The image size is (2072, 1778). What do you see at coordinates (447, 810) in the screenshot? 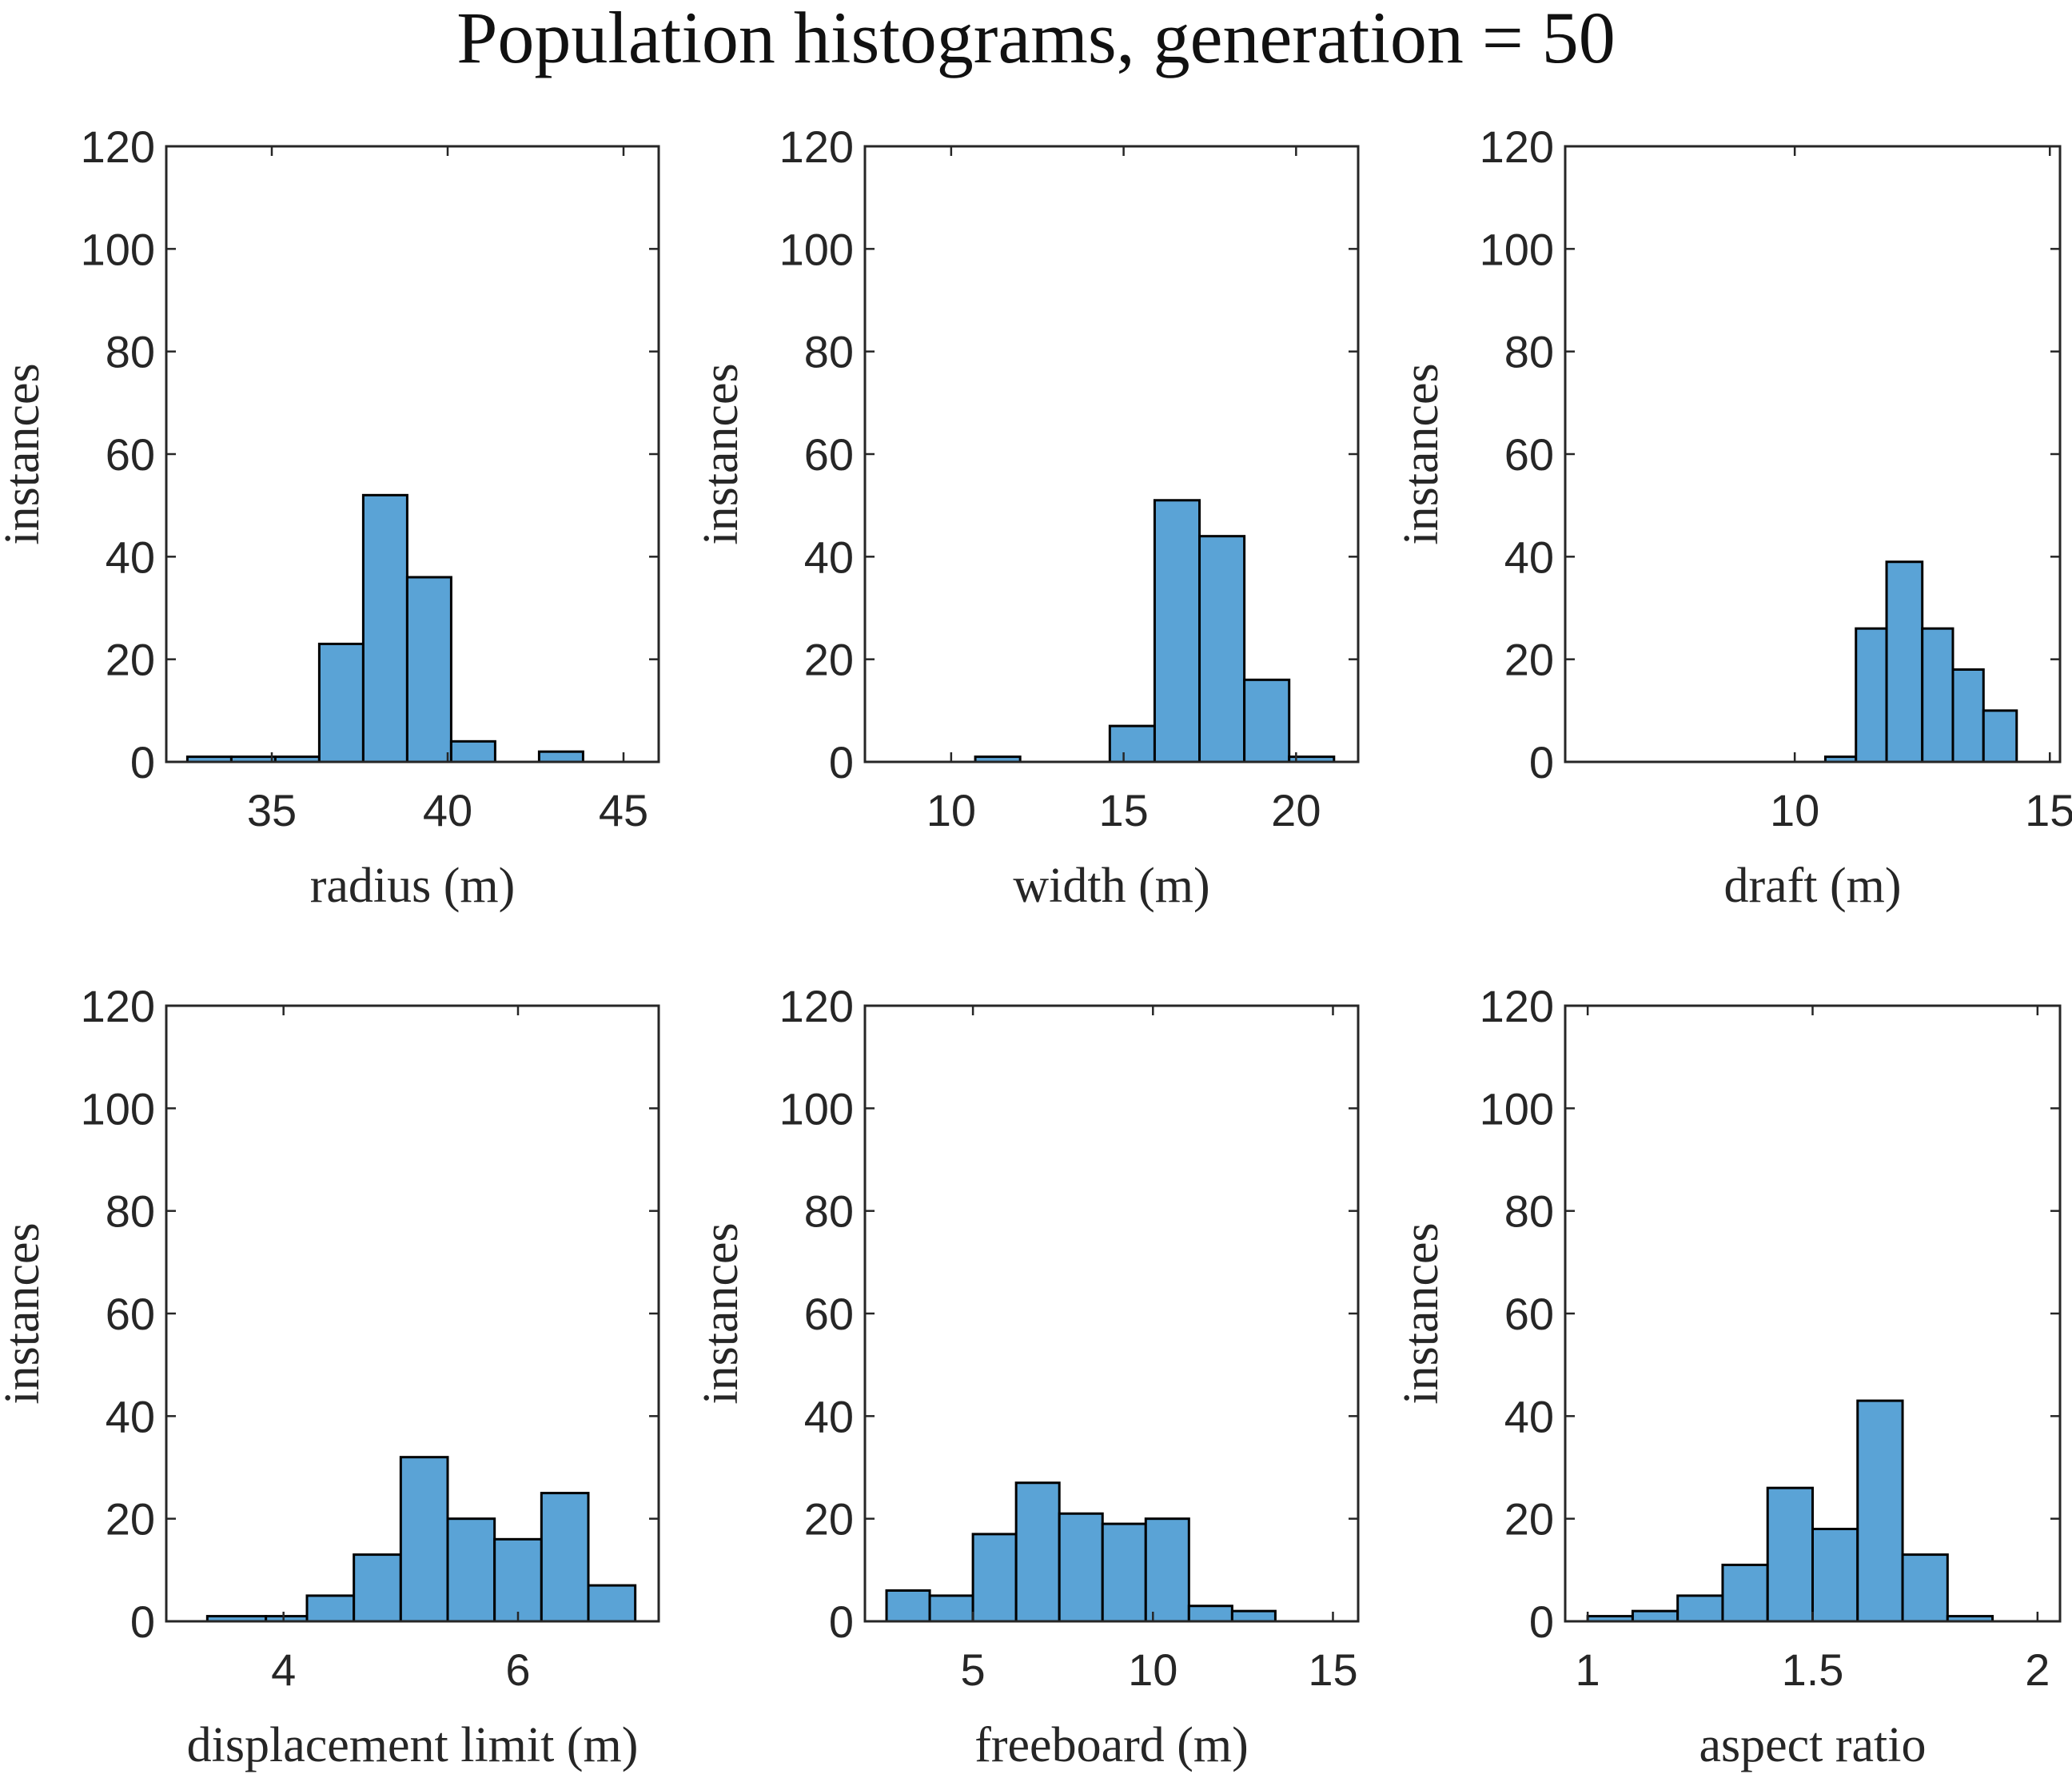
I see `x-tick-label: 40` at bounding box center [447, 810].